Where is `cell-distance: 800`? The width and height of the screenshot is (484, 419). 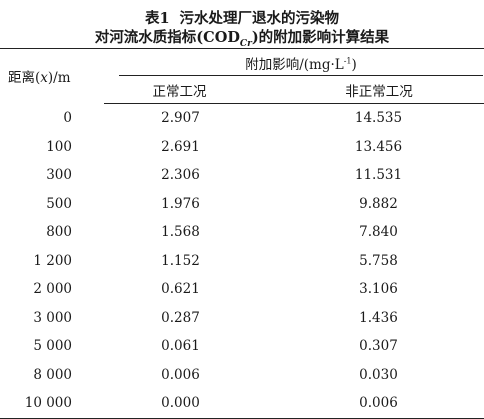
cell-distance: 800 is located at coordinates (59, 232).